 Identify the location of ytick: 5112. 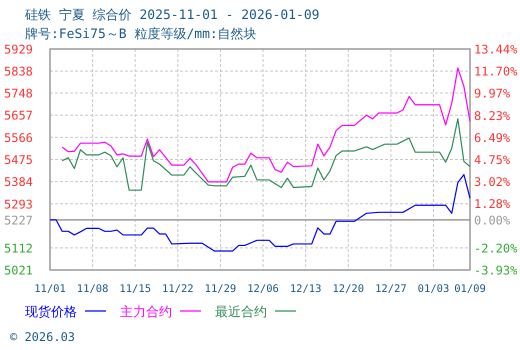
(18, 248).